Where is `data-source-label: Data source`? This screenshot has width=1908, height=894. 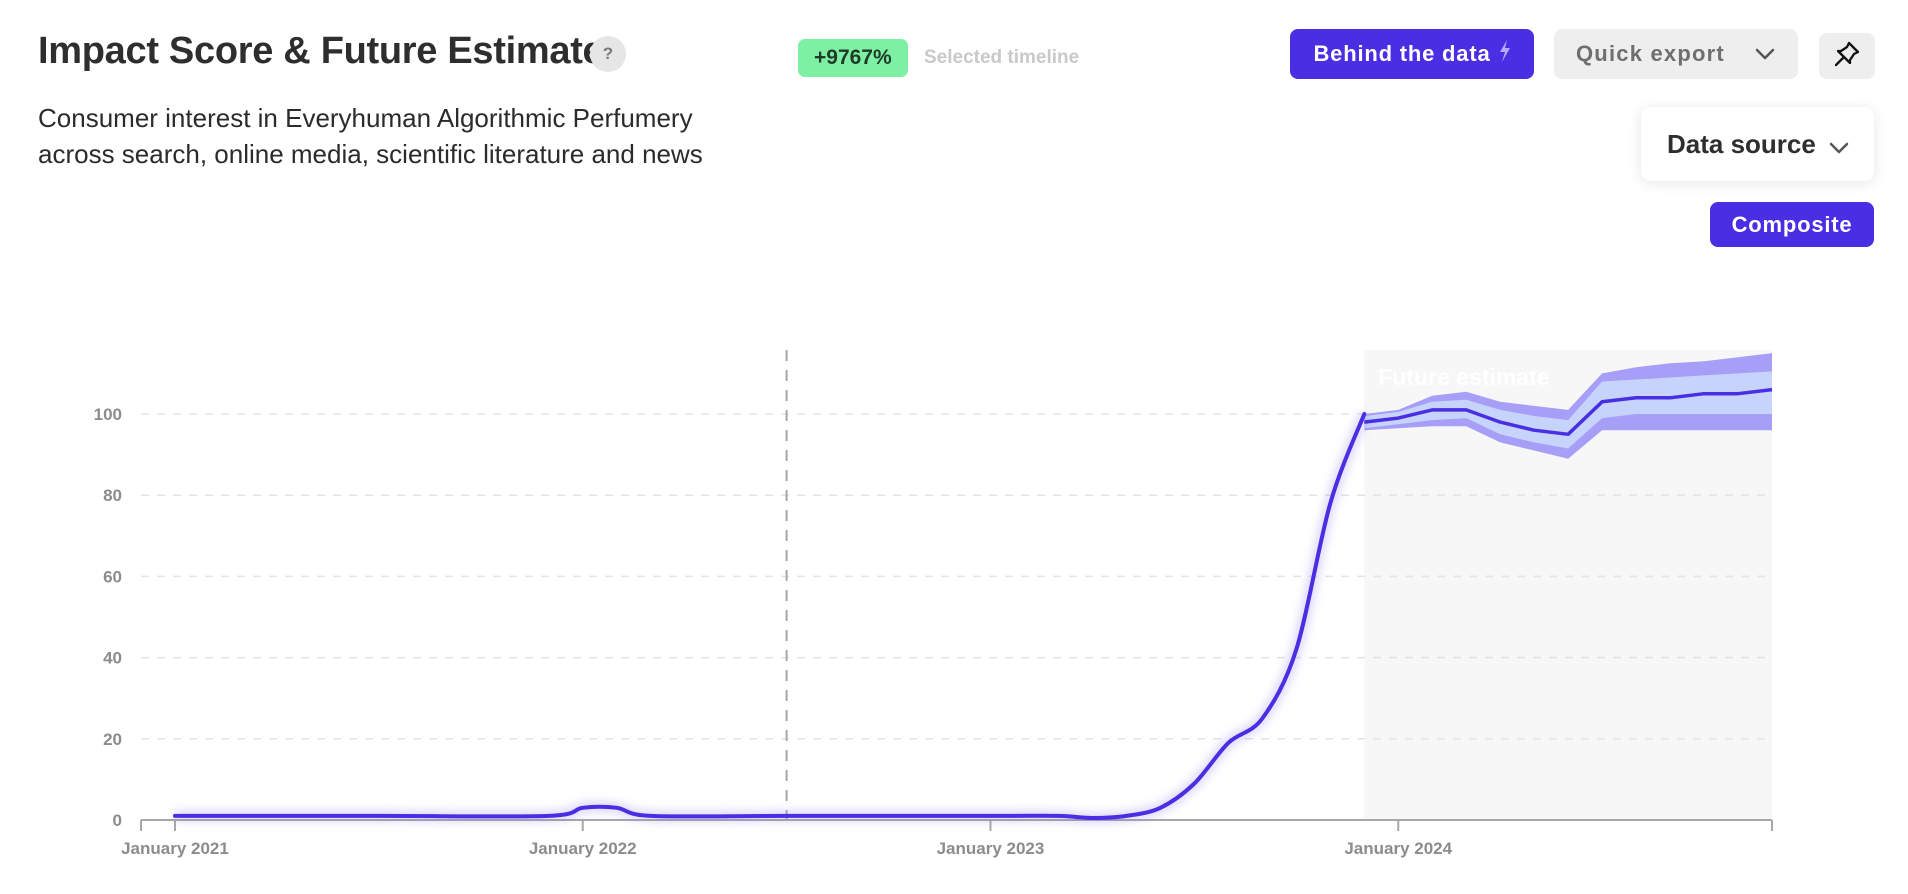 data-source-label: Data source is located at coordinates (1741, 143).